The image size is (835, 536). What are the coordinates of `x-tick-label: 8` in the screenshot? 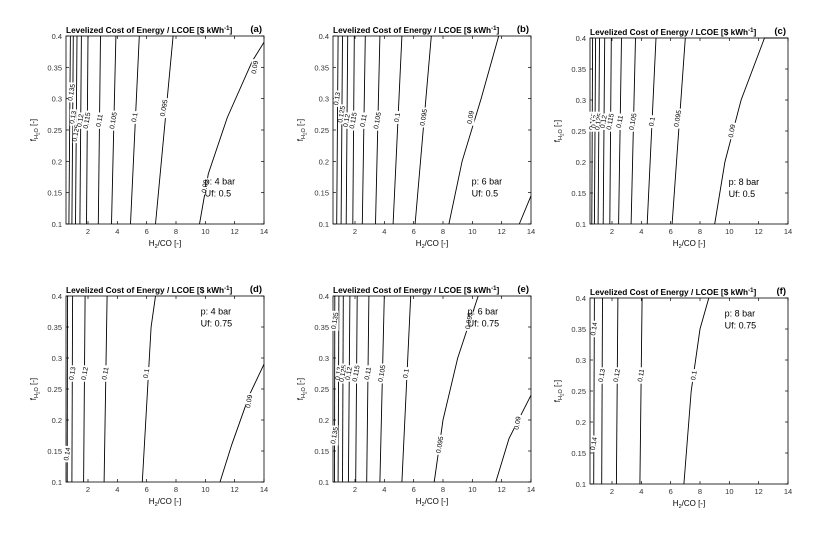 It's located at (700, 231).